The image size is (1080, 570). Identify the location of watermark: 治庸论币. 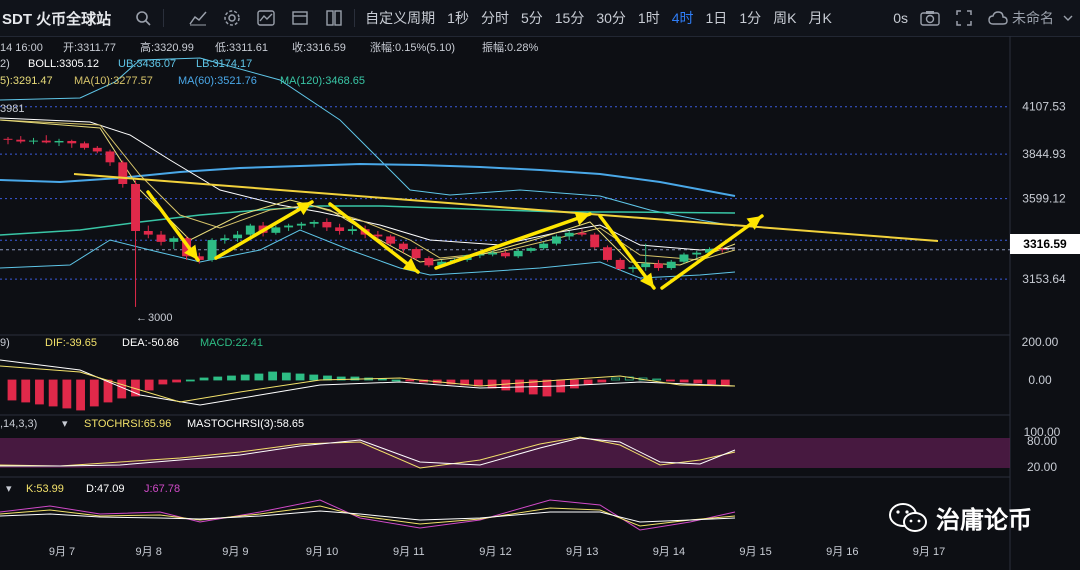
(960, 517).